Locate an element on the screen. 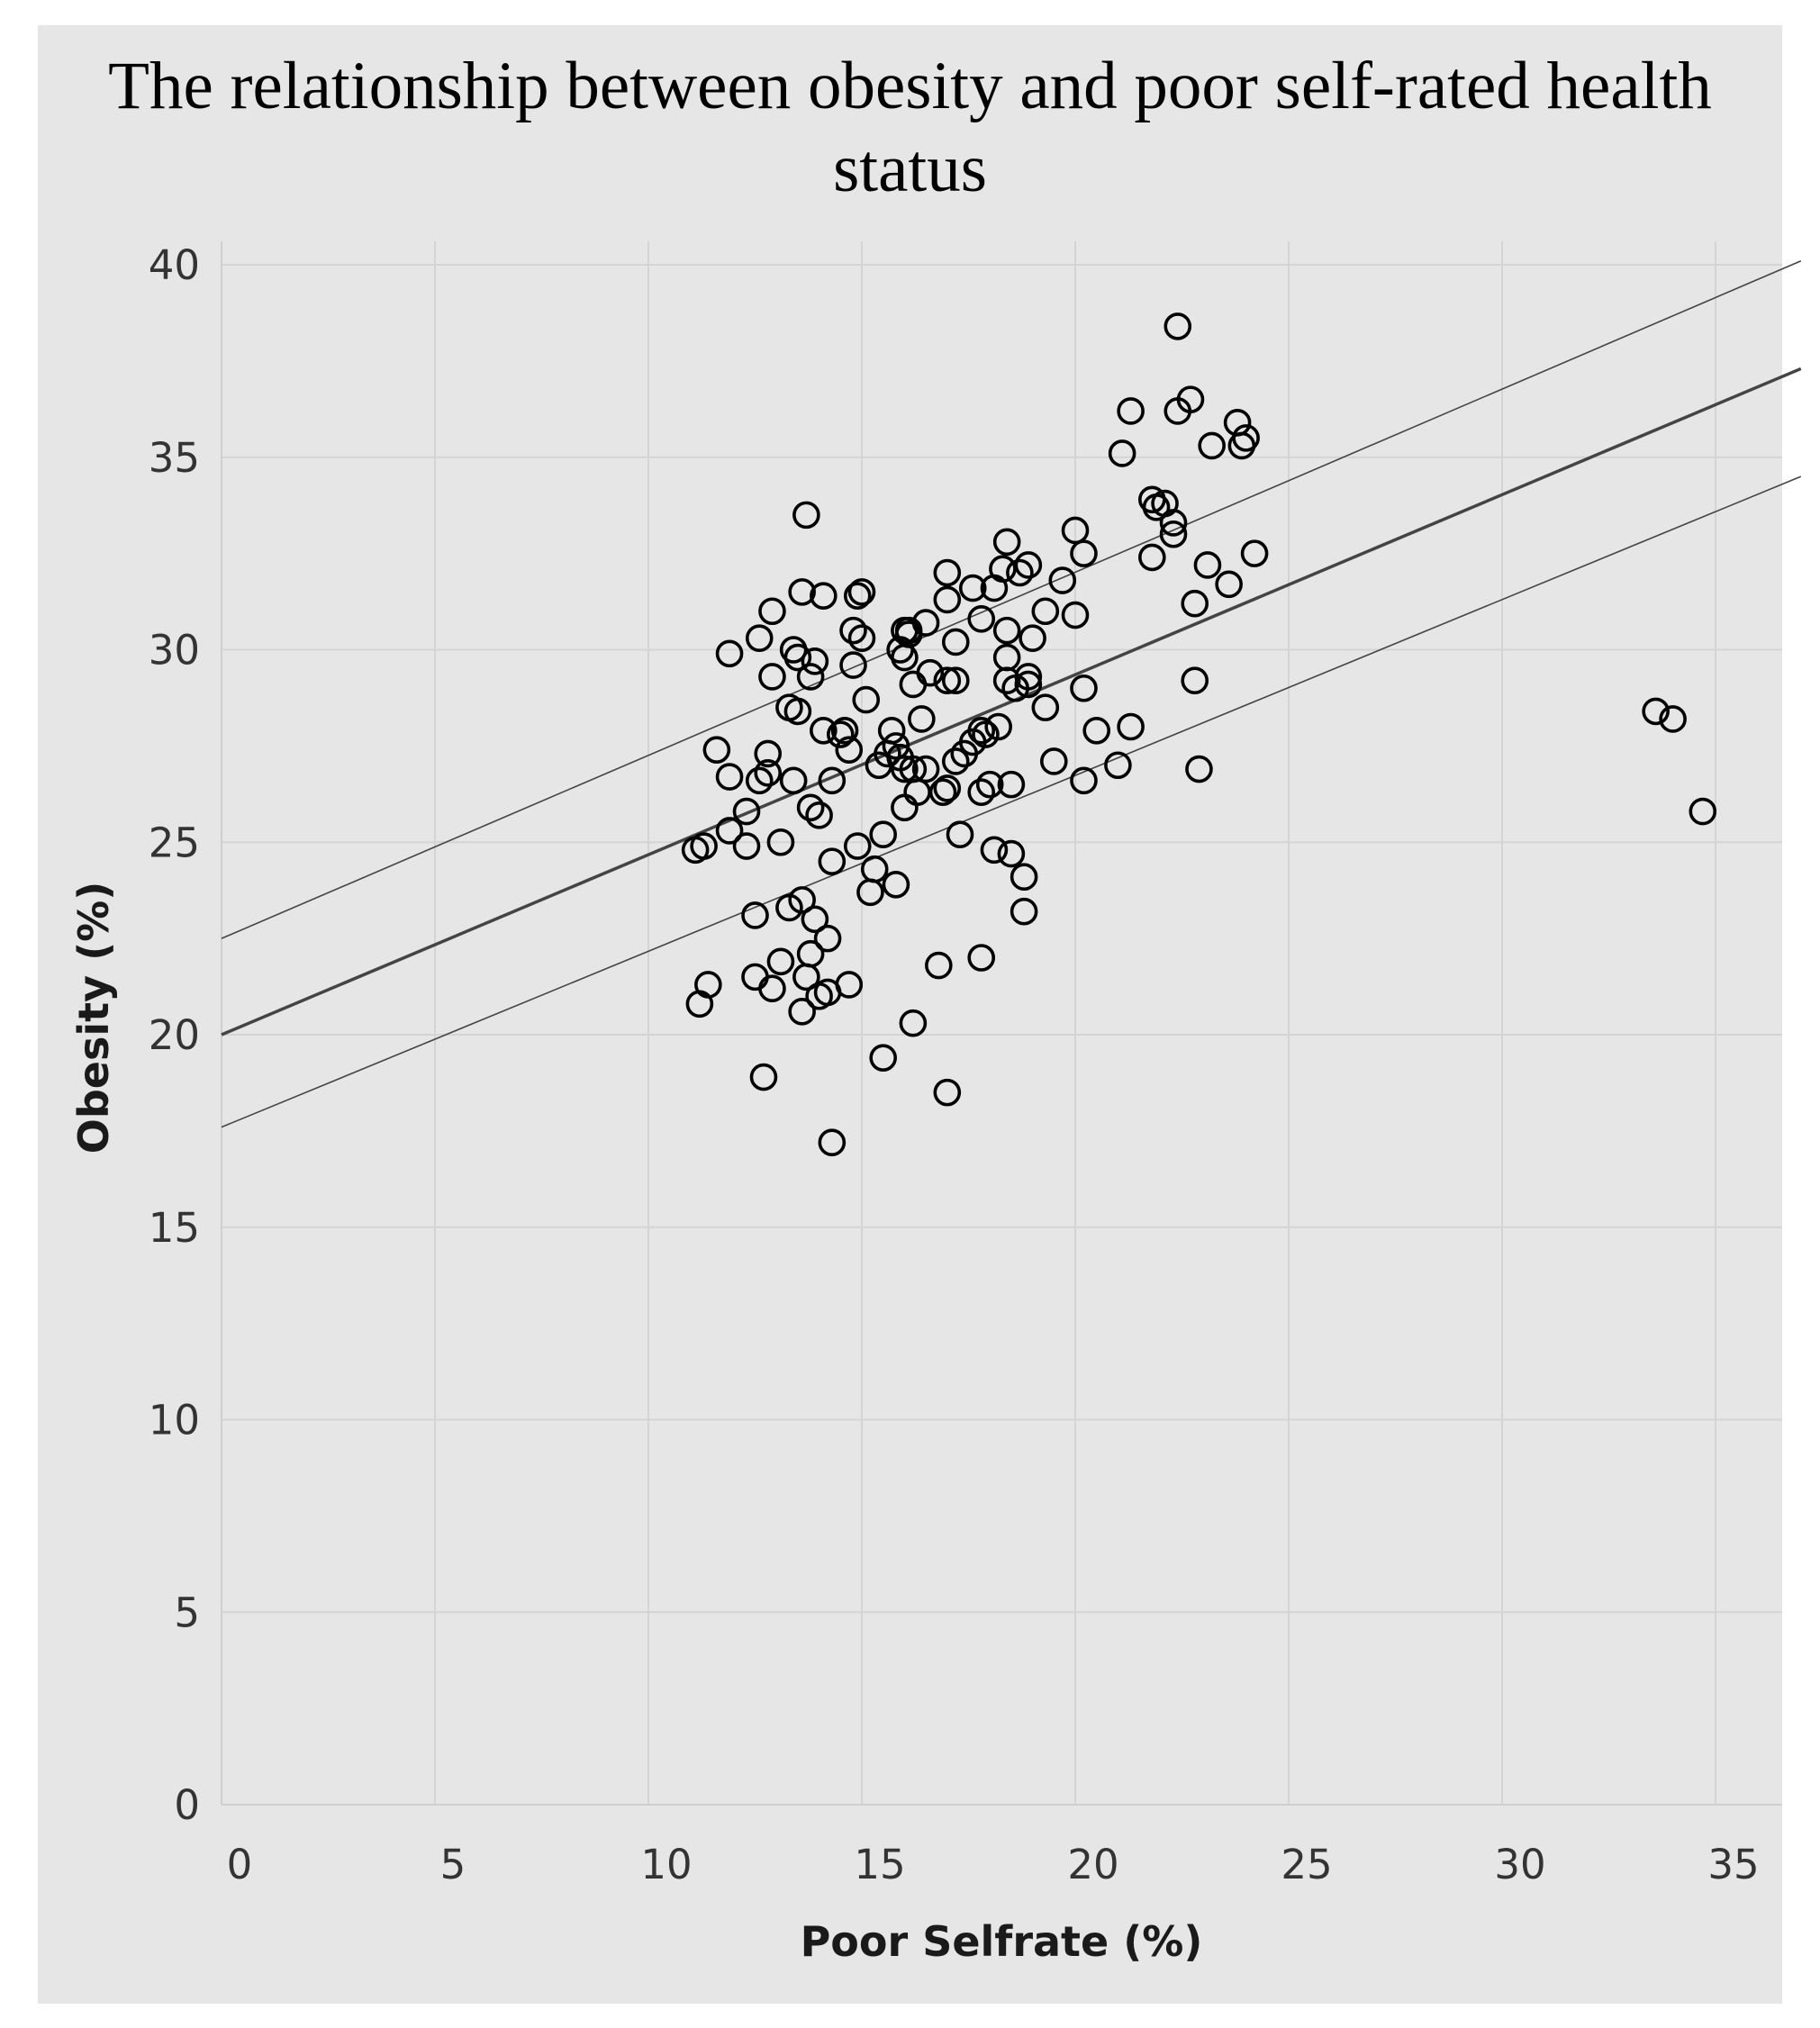  y-axis-title: Obesity (%) is located at coordinates (93, 1018).